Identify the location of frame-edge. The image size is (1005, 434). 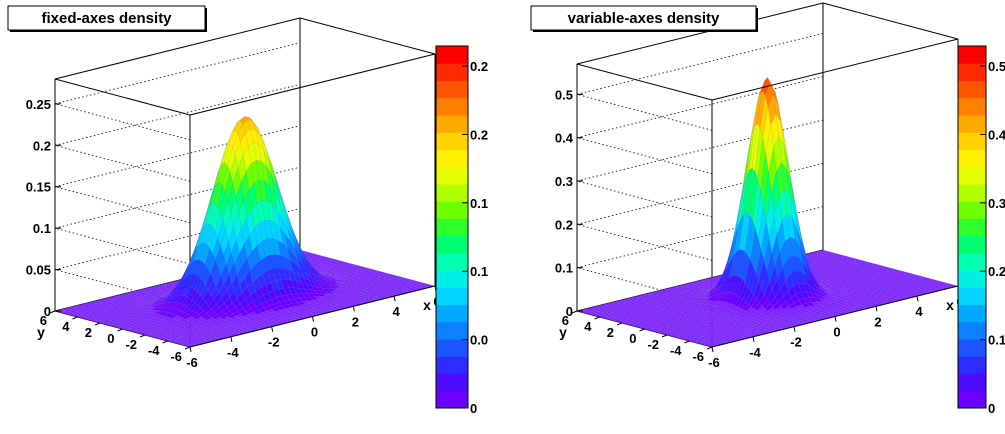
(177, 48).